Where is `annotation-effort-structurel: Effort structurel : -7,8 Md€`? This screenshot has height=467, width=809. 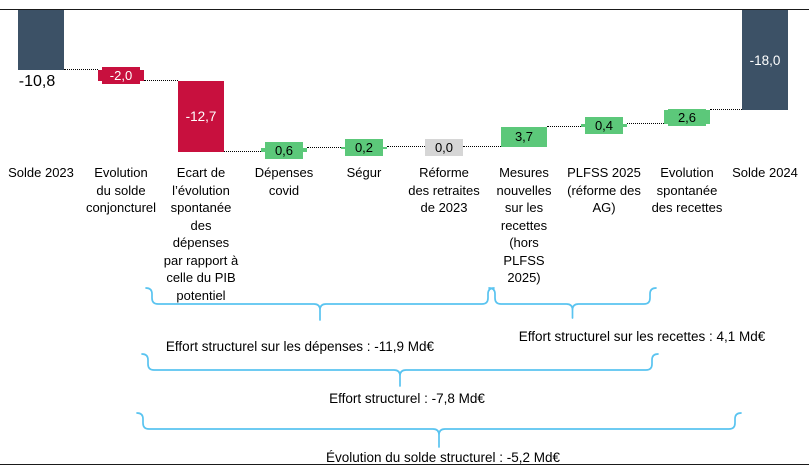
annotation-effort-structurel: Effort structurel : -7,8 Md€ is located at coordinates (407, 398).